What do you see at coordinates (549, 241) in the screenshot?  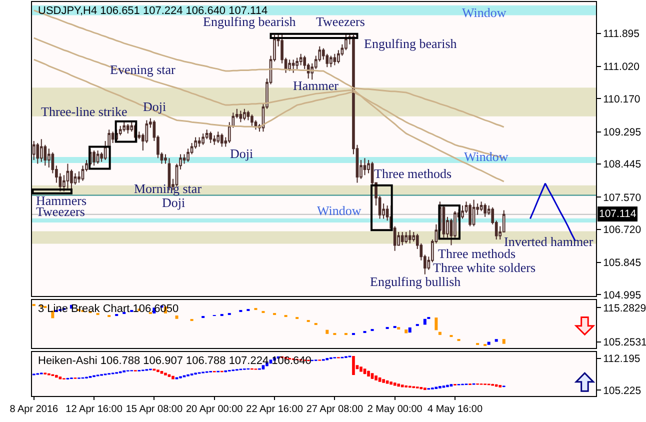 I see `annotation: Inverted hammer` at bounding box center [549, 241].